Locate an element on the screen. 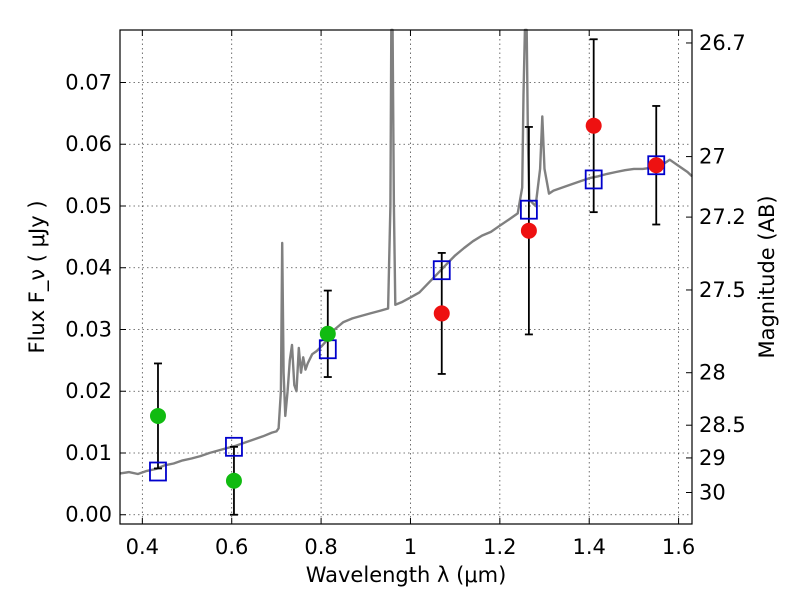  y-tick-label: 0.02 is located at coordinates (88, 391).